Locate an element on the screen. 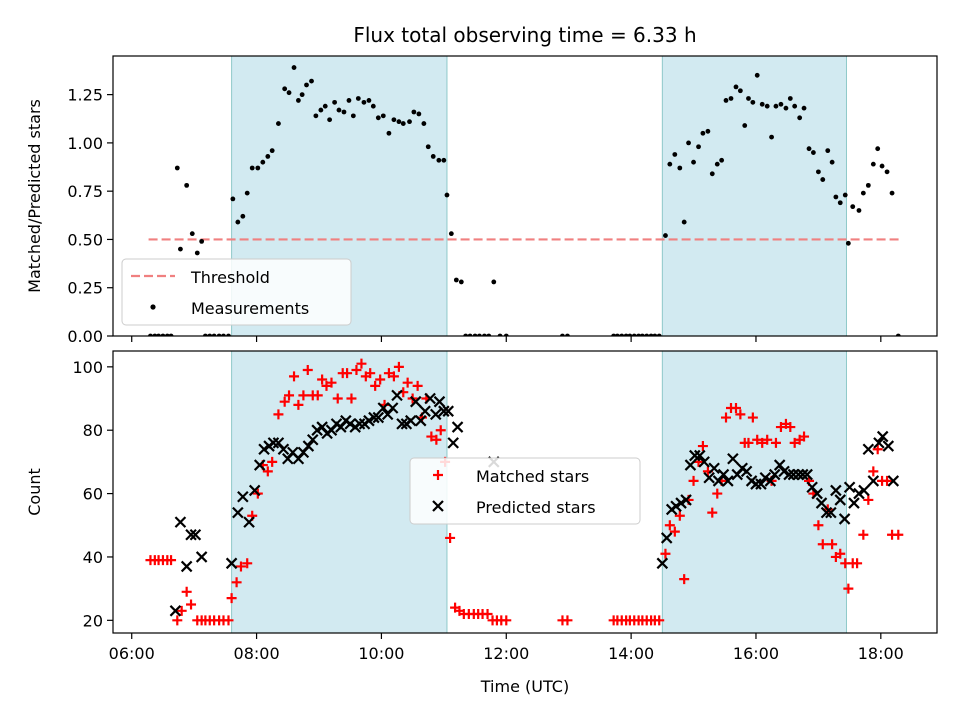  top-y-tick-label: 0.00 is located at coordinates (85, 336).